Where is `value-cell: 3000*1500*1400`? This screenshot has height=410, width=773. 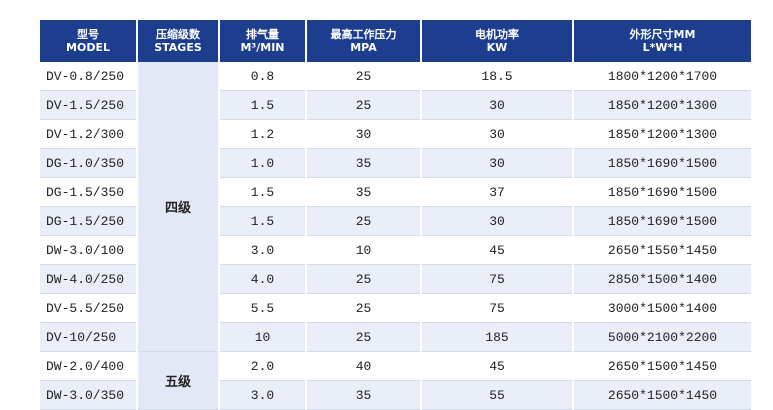
value-cell: 3000*1500*1400 is located at coordinates (663, 308).